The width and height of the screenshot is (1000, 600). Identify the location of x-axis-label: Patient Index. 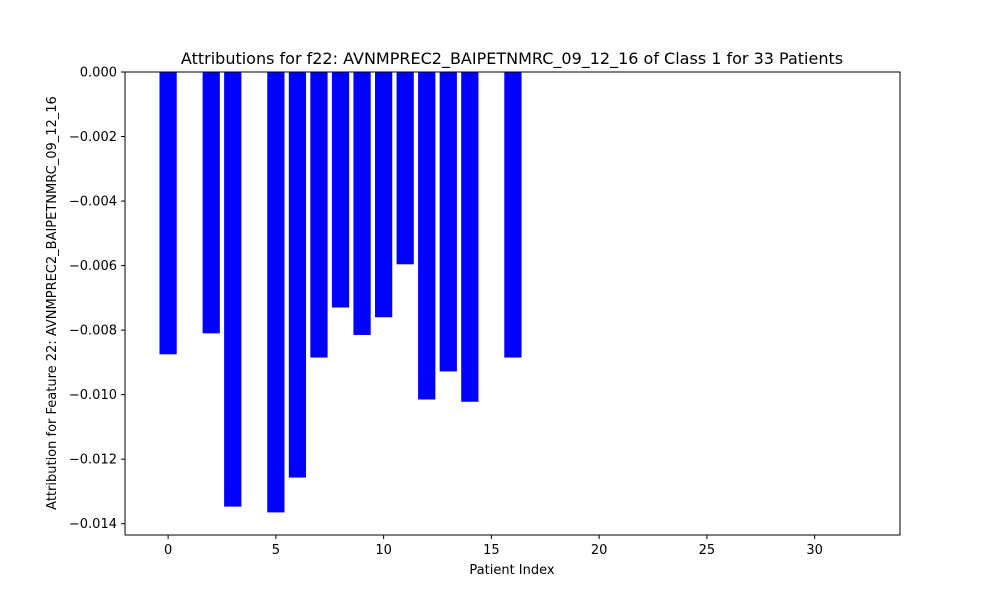
(511, 570).